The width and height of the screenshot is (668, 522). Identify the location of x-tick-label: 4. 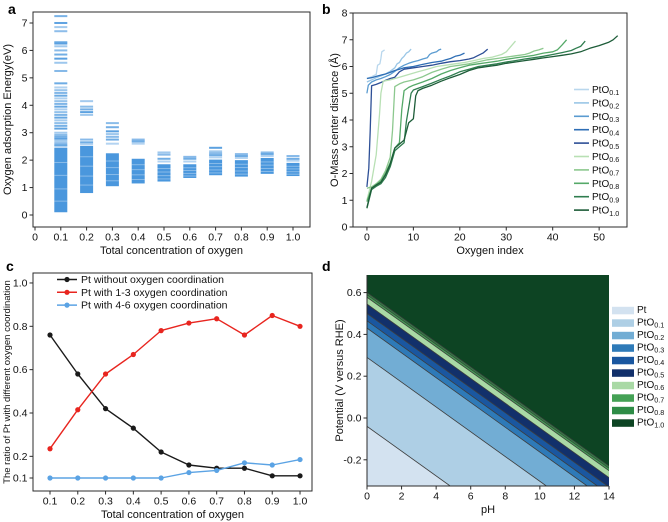
(436, 497).